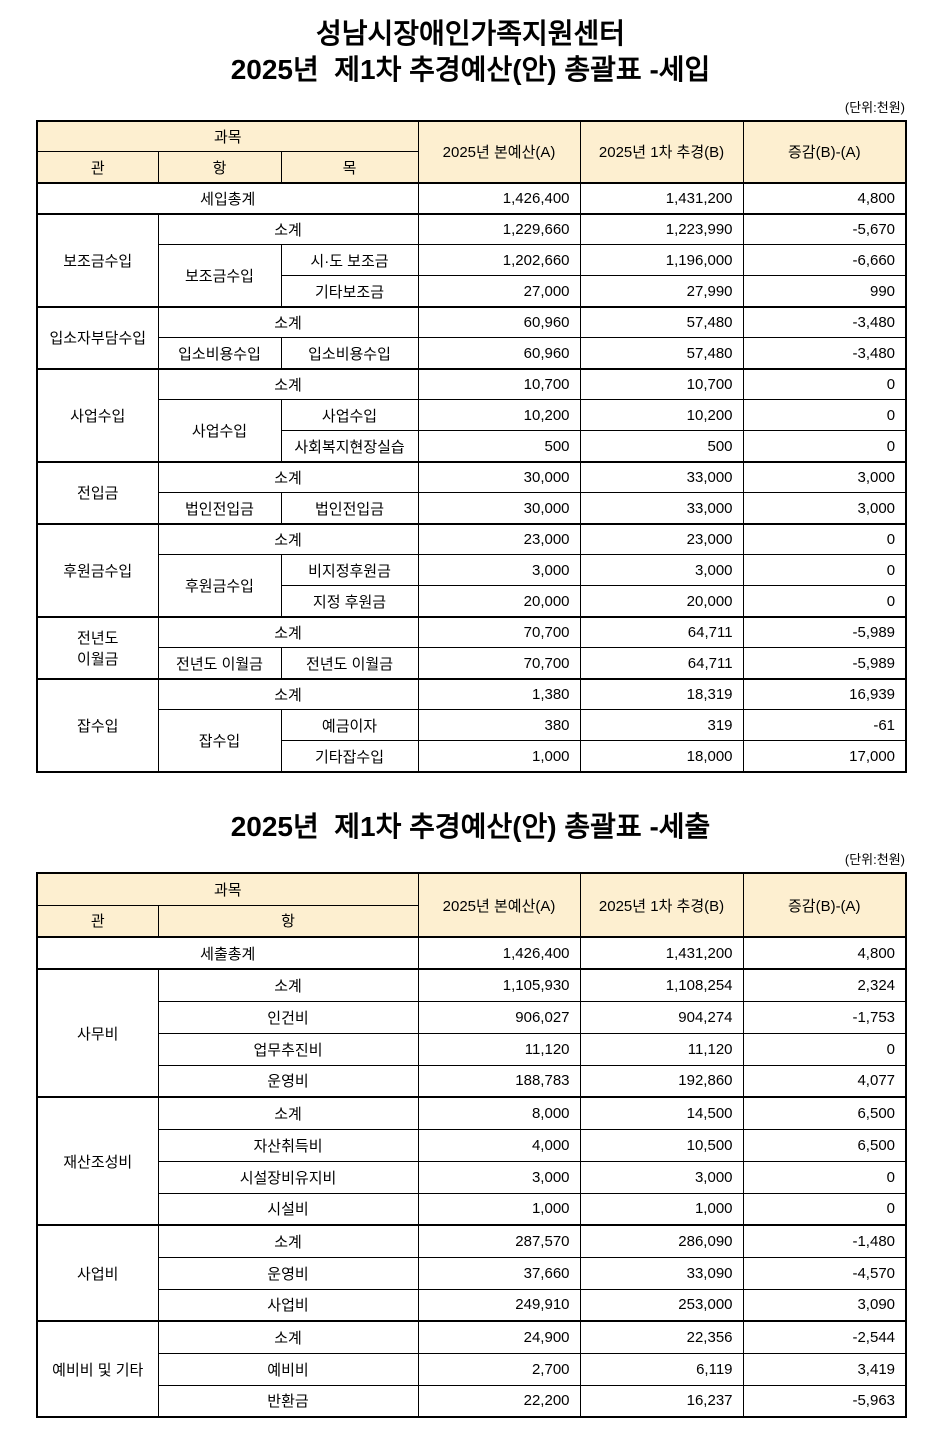  I want to click on header-diff: 증감(B)-(A), so click(824, 905).